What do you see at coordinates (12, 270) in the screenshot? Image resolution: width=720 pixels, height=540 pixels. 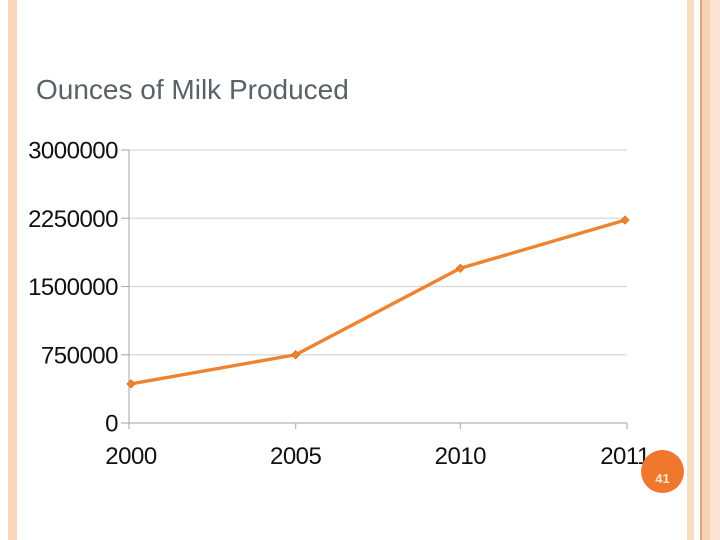 I see `left-border-stripe` at bounding box center [12, 270].